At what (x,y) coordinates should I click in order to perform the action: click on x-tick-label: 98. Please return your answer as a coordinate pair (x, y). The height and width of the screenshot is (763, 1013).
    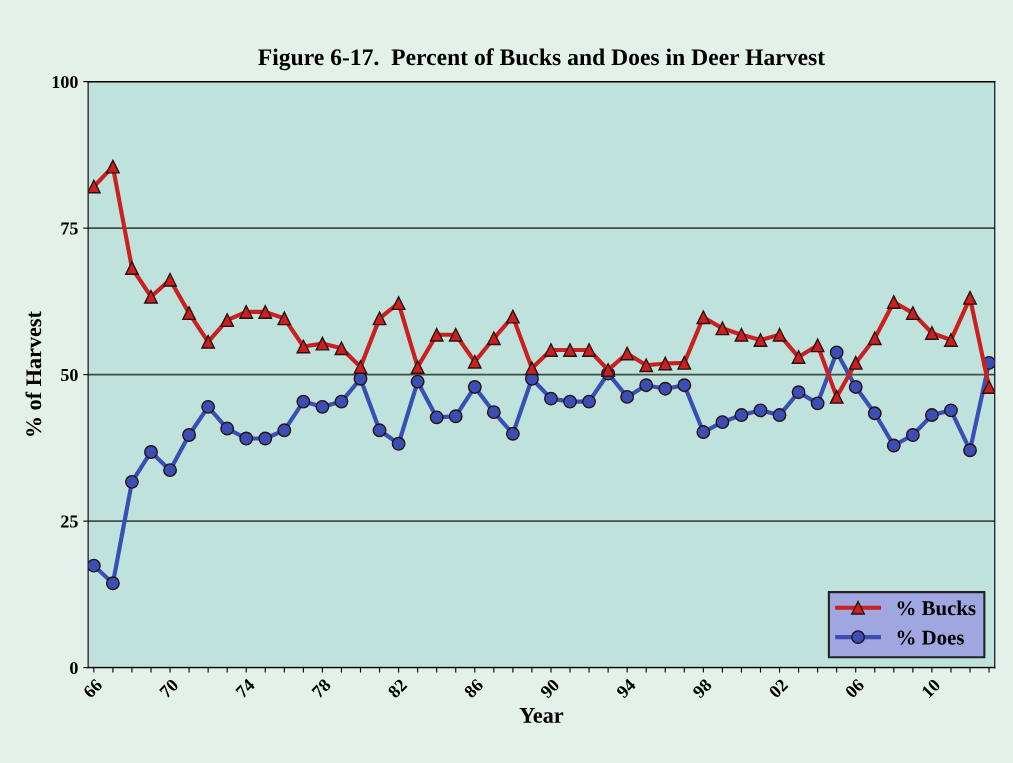
    Looking at the image, I should click on (702, 688).